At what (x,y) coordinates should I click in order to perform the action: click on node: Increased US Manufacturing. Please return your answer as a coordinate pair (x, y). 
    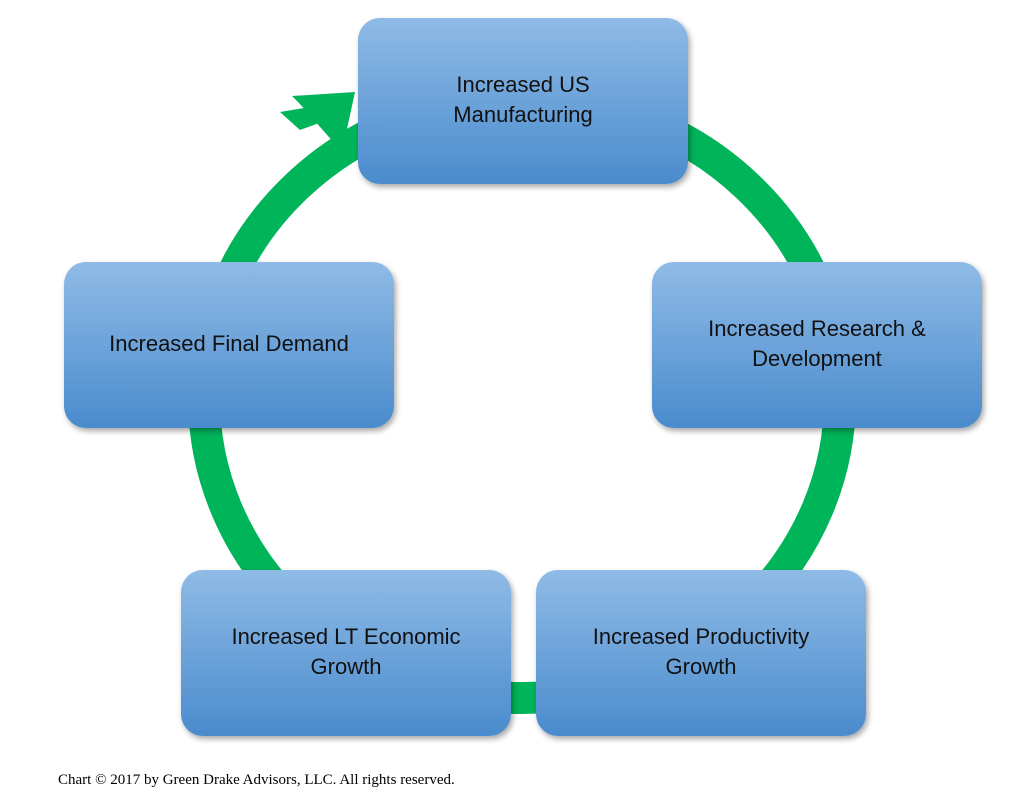
    Looking at the image, I should click on (523, 101).